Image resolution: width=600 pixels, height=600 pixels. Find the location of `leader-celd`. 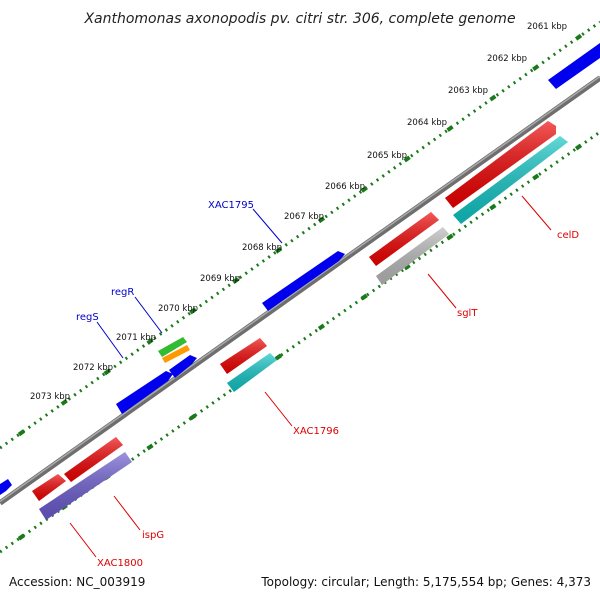

leader-celd is located at coordinates (536, 213).